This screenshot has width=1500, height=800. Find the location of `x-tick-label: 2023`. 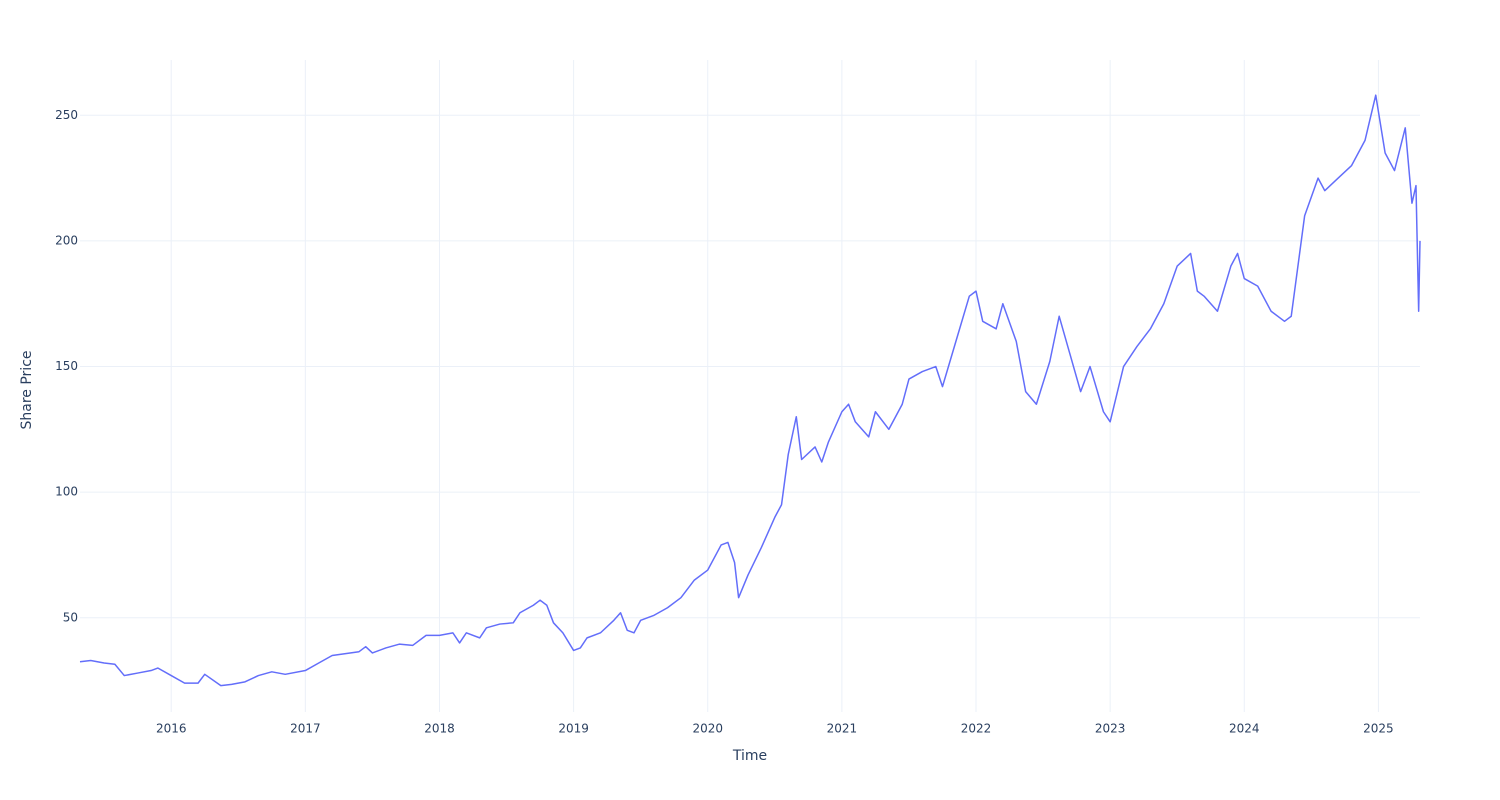

x-tick-label: 2023 is located at coordinates (1110, 729).